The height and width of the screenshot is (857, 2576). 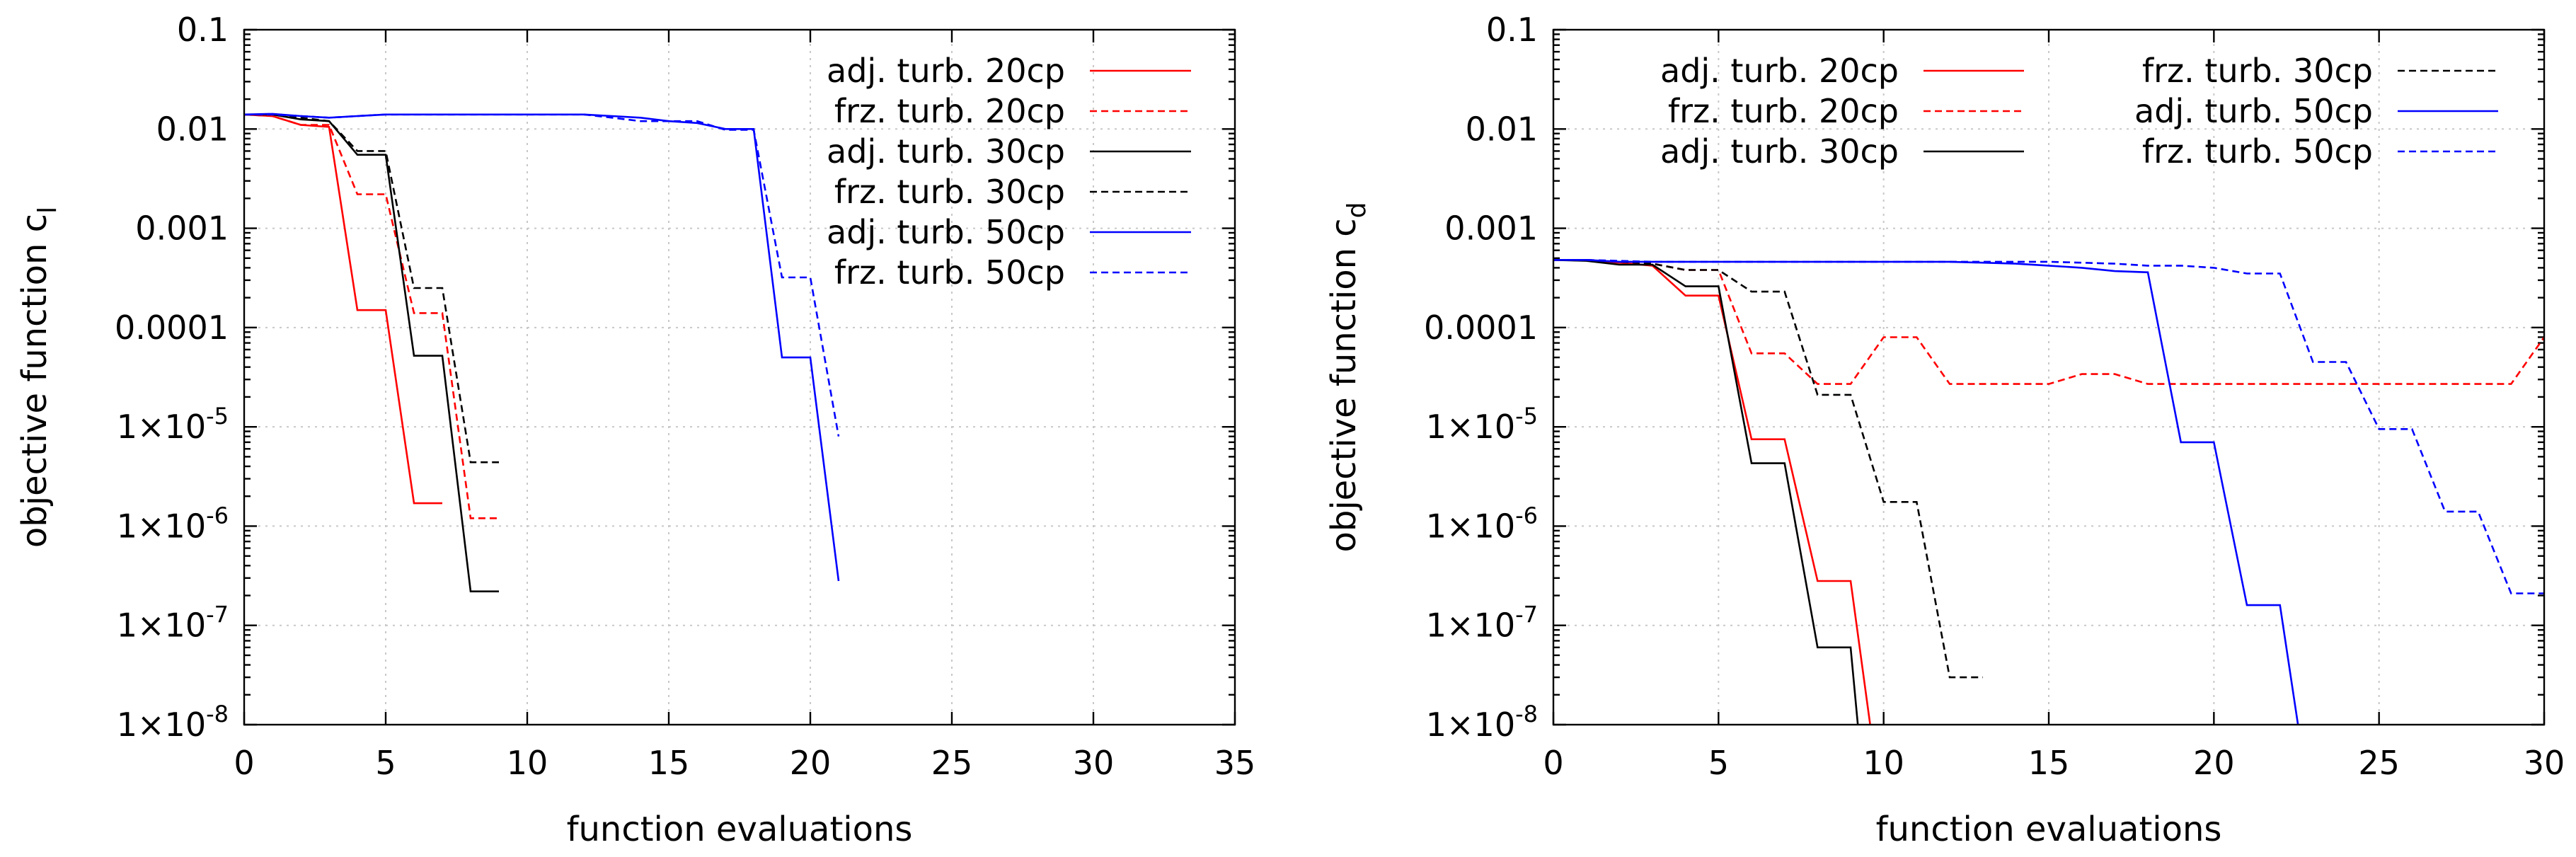 I want to click on series-group, so click(x=542, y=353).